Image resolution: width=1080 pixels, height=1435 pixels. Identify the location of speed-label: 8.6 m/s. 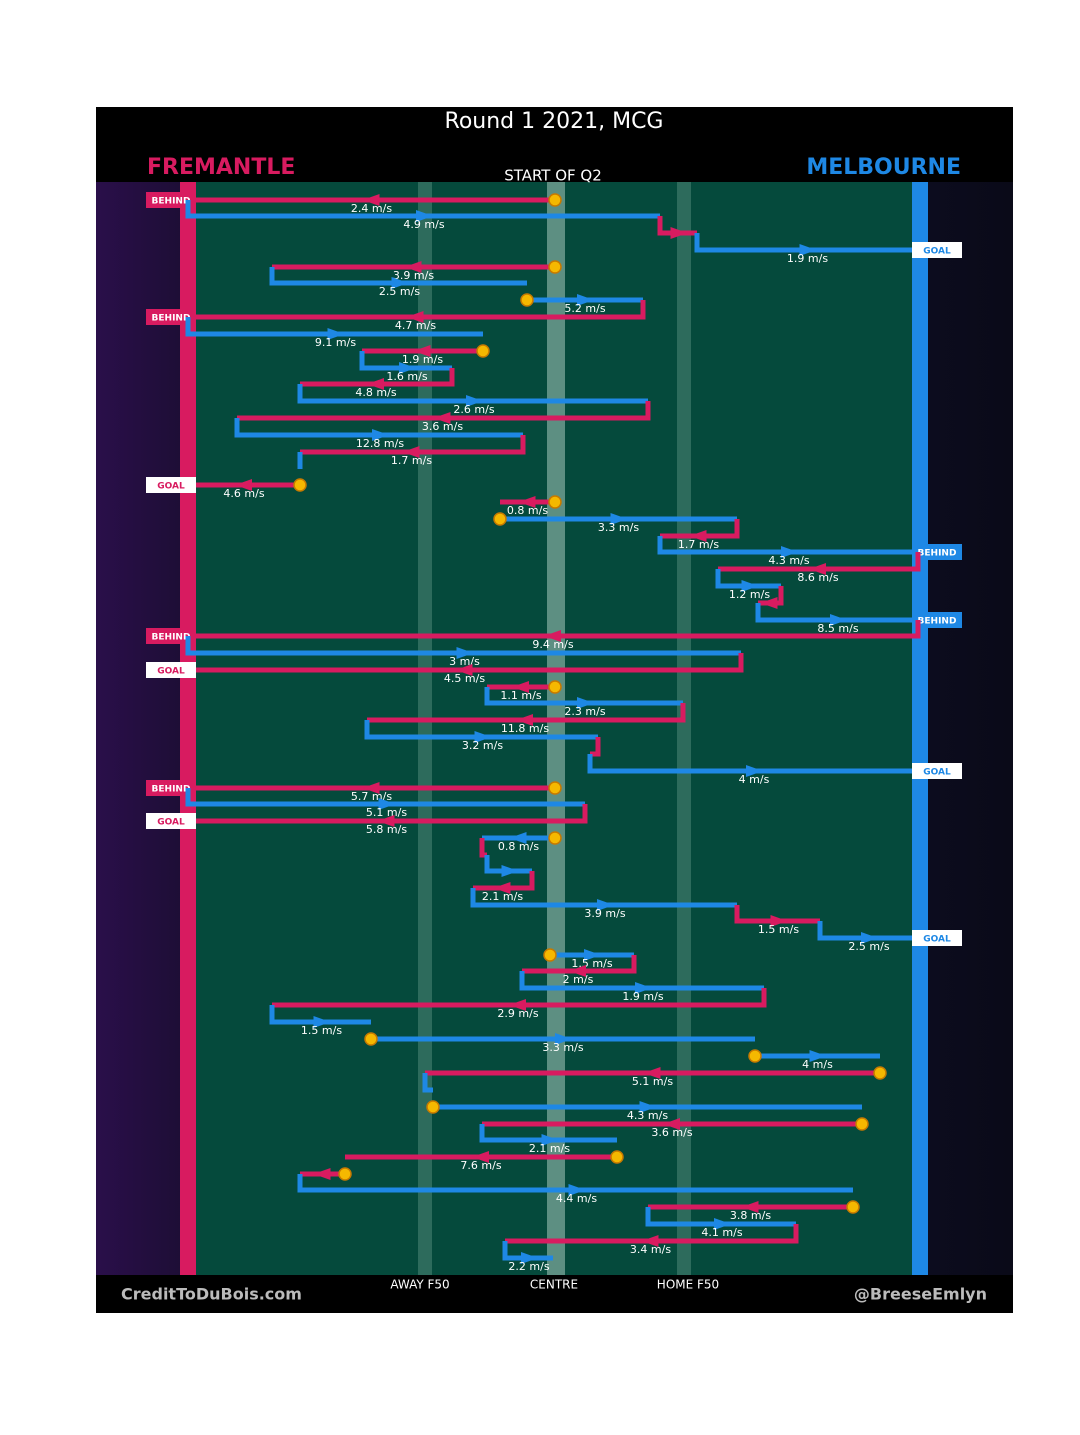
(817, 577).